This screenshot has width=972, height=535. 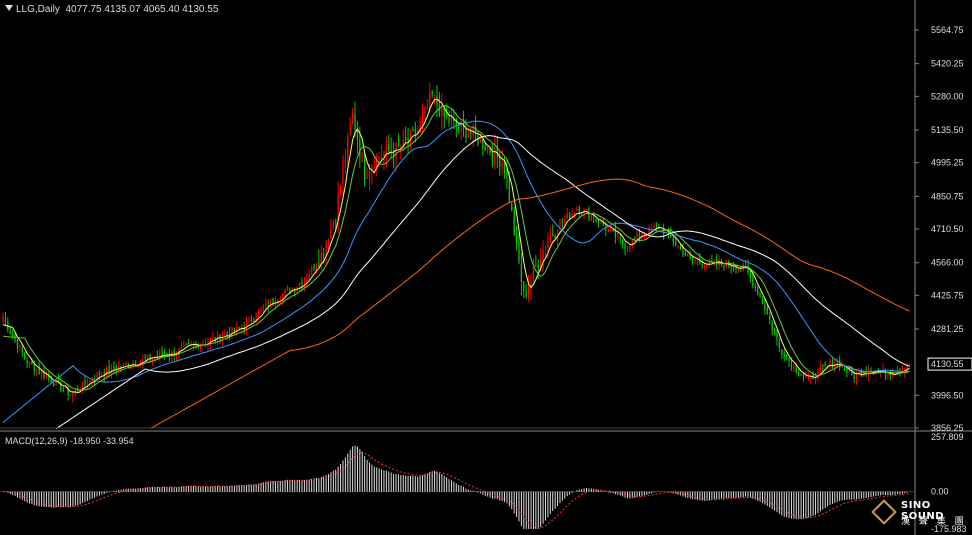 I want to click on symbol-label: LLG,Daily, so click(x=38, y=9).